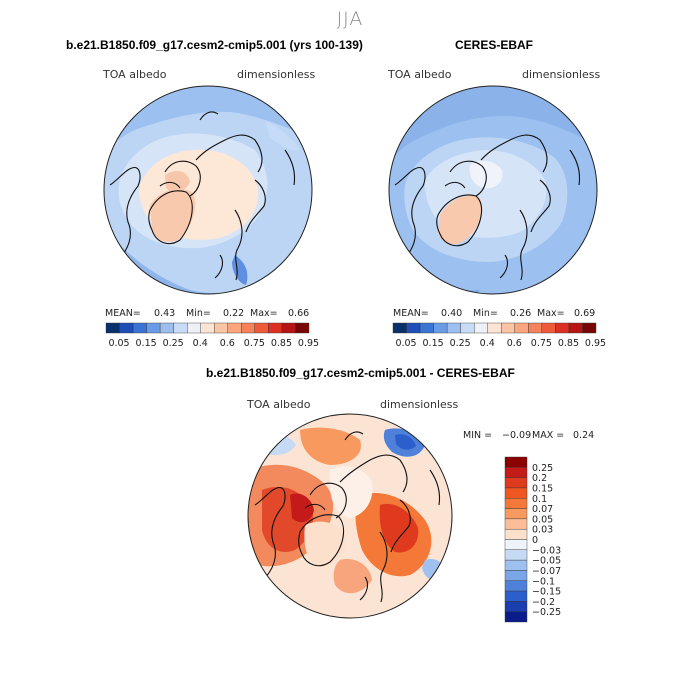 The width and height of the screenshot is (700, 700). What do you see at coordinates (542, 509) in the screenshot?
I see `panel3-colorbar-tick-label: 0.07` at bounding box center [542, 509].